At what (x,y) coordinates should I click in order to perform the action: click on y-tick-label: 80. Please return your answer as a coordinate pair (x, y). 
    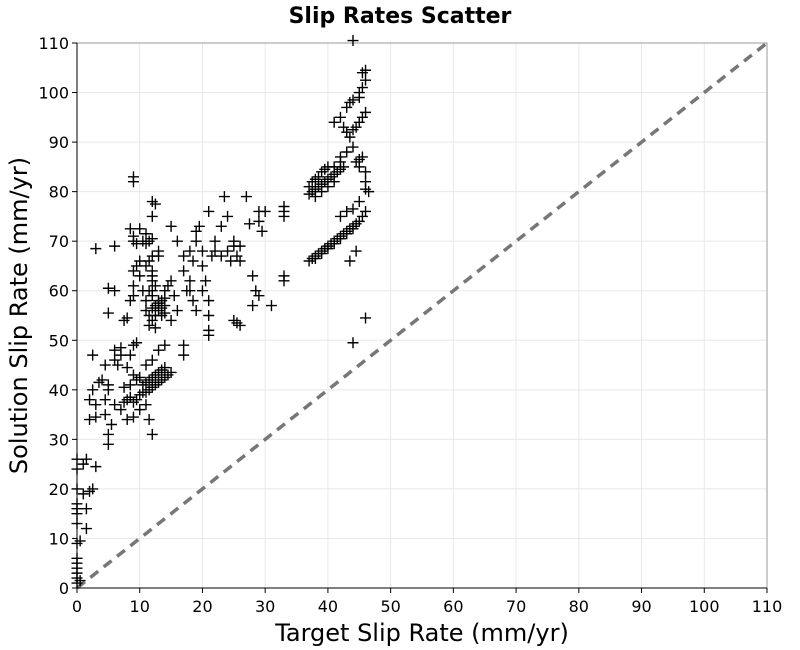
    Looking at the image, I should click on (59, 192).